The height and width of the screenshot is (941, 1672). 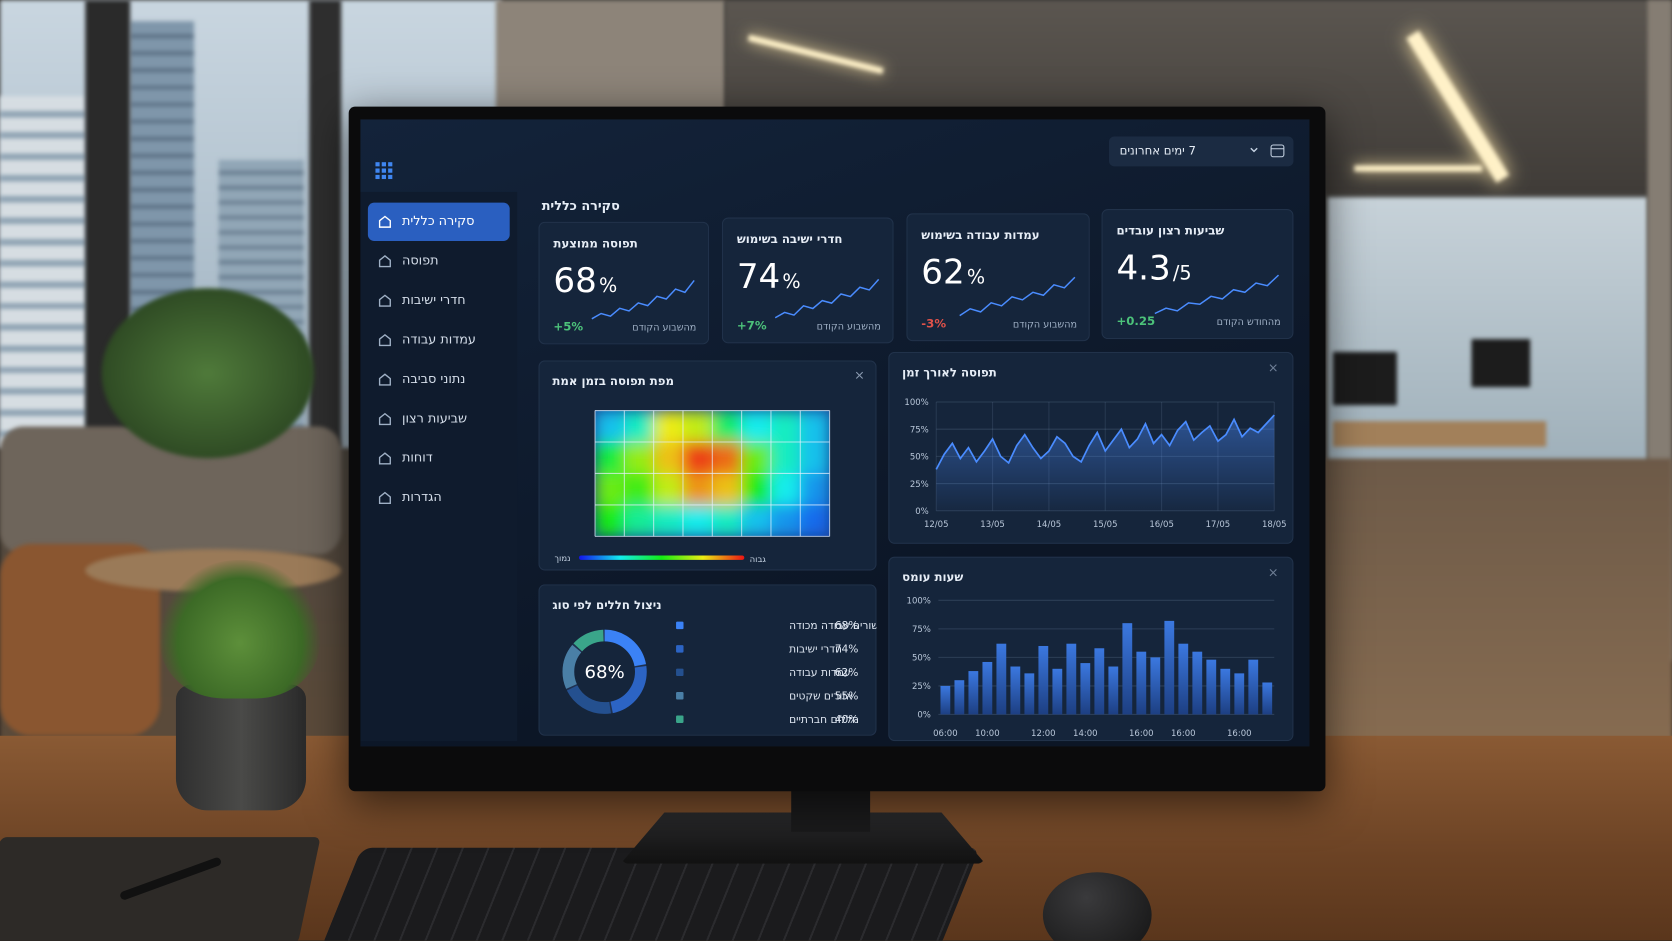 I want to click on sidebar-label: שביעות רצון, so click(x=435, y=418).